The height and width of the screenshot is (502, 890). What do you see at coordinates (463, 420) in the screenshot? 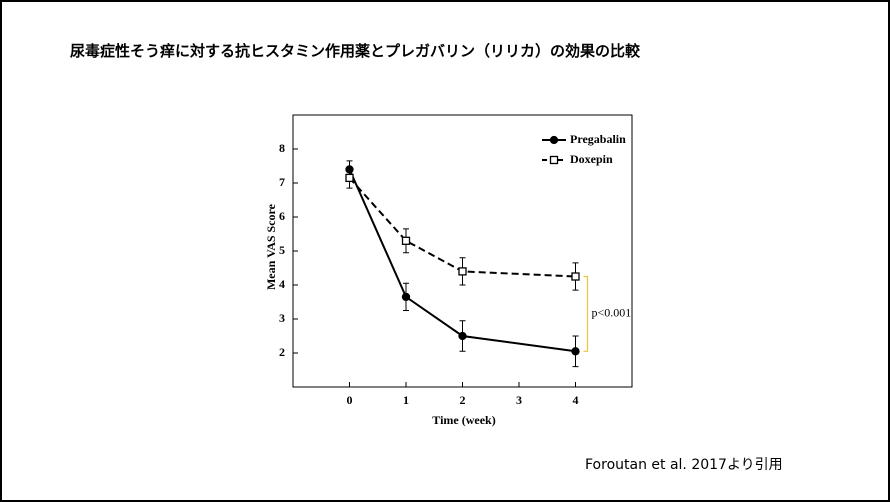
I see `x-axis-label: Time (week)` at bounding box center [463, 420].